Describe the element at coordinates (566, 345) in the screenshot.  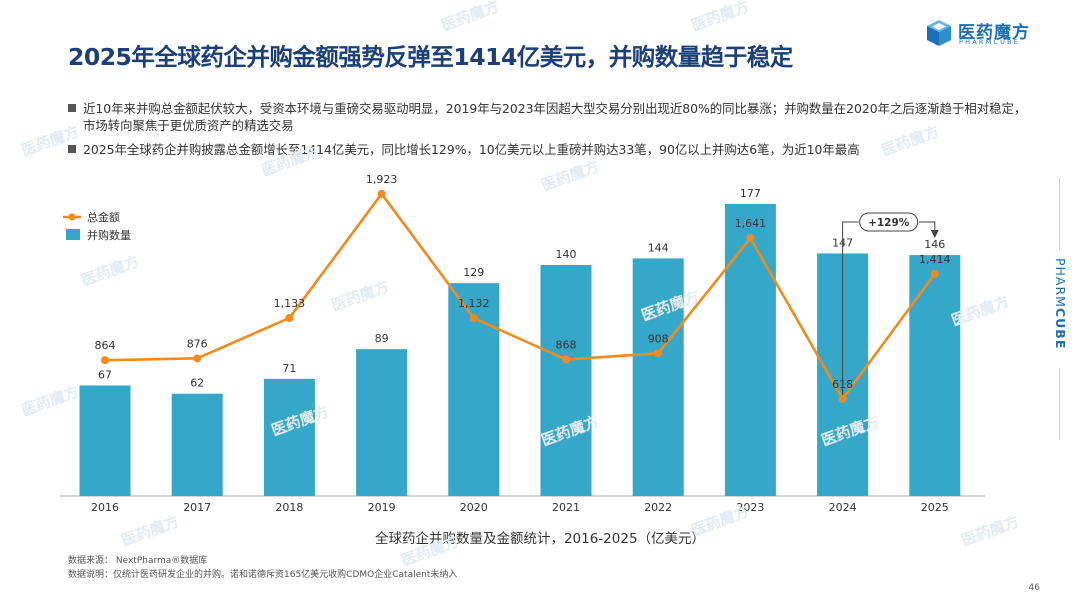
I see `point-label-2021: 868` at that location.